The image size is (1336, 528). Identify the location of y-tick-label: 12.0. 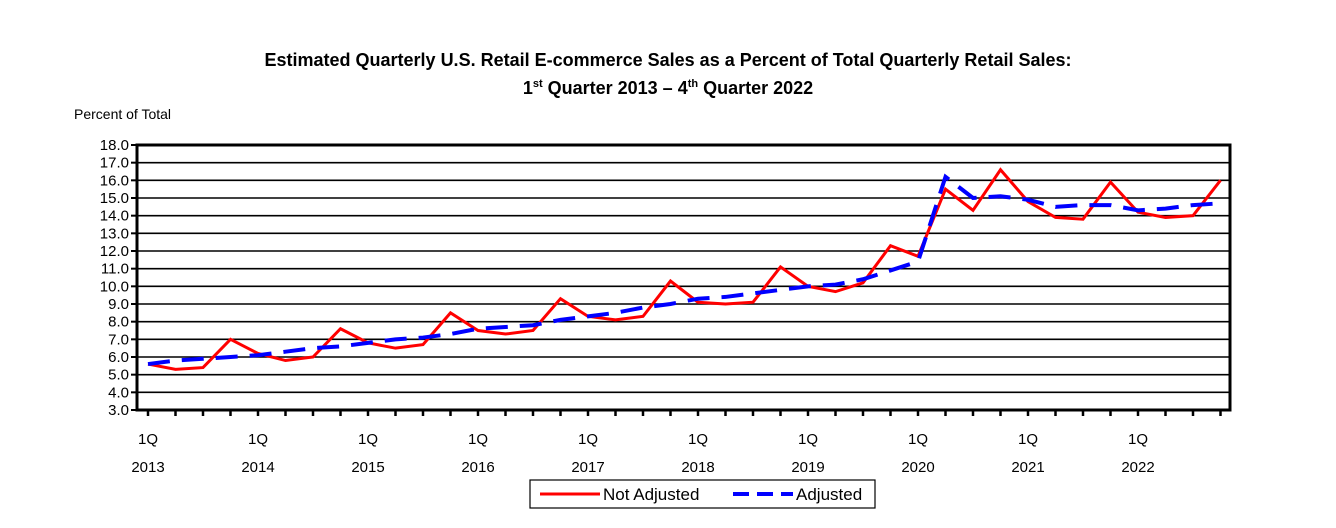
(114, 251).